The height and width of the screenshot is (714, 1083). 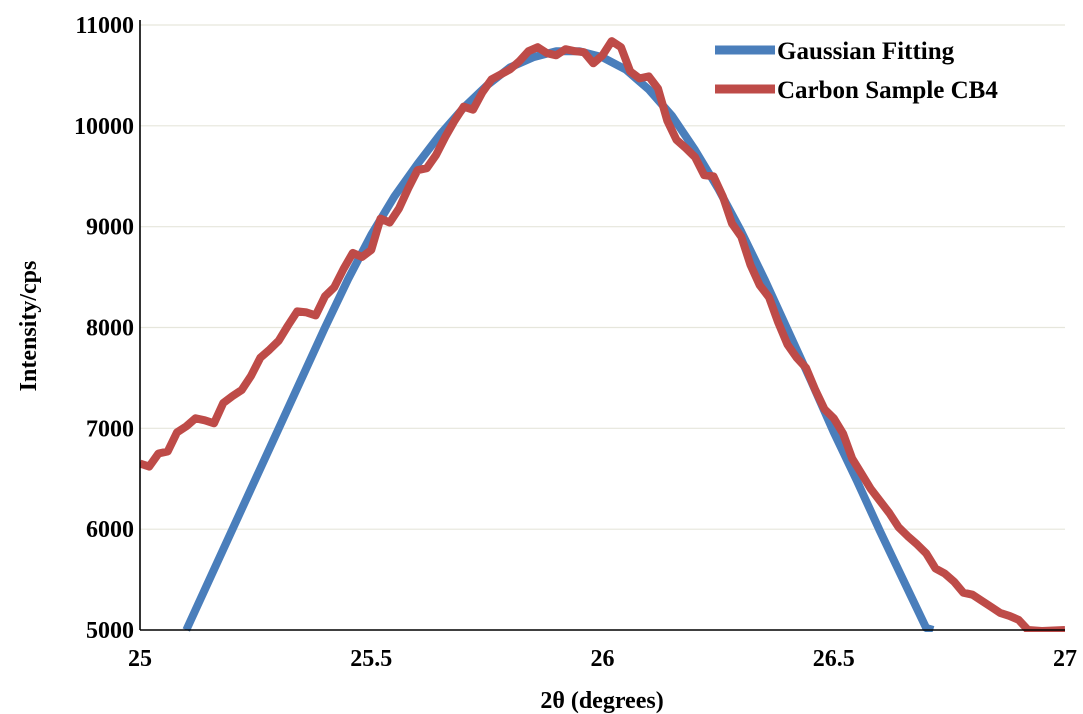 I want to click on x-axis-title: 2θ (degrees), so click(x=601, y=701).